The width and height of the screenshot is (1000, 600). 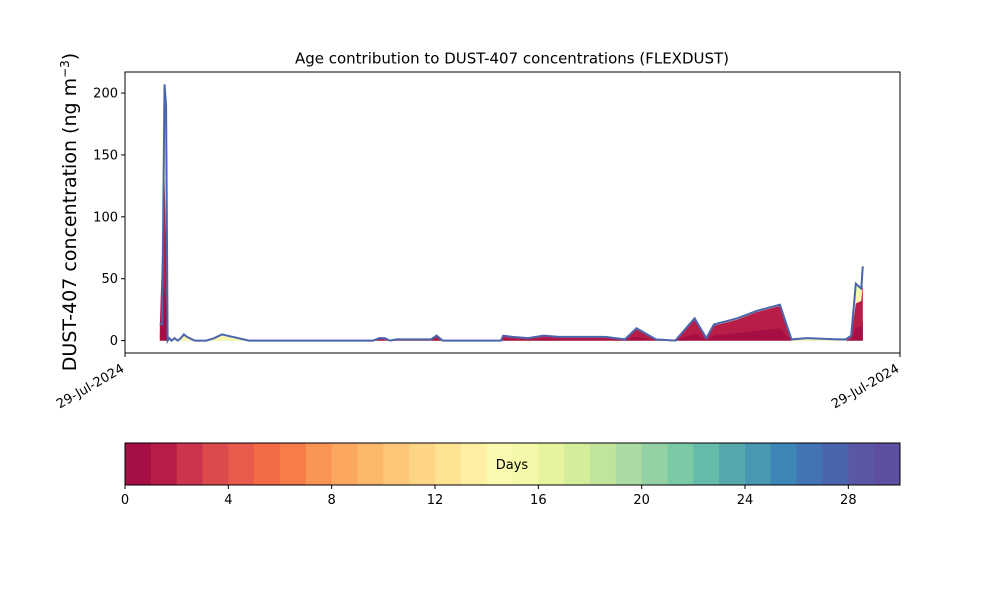 I want to click on colorbar-label: Days, so click(x=512, y=465).